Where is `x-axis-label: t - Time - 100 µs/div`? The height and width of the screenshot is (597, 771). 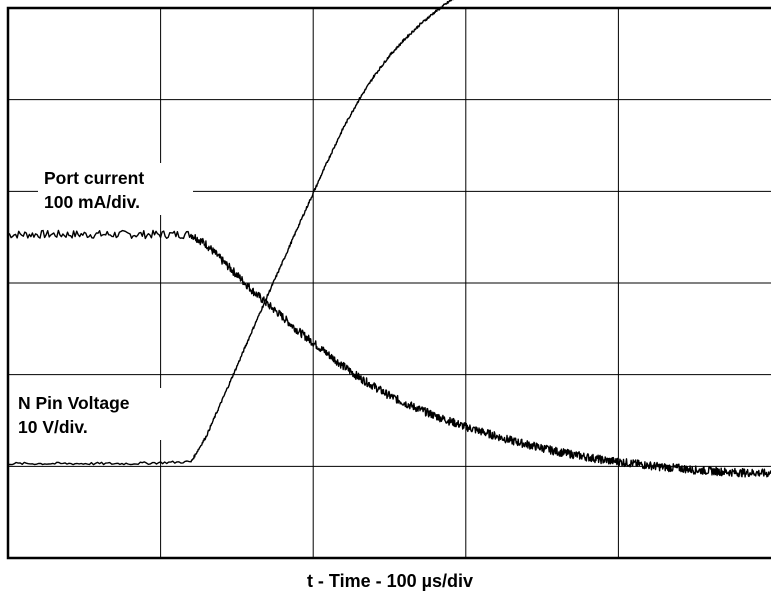
x-axis-label: t - Time - 100 µs/div is located at coordinates (390, 581).